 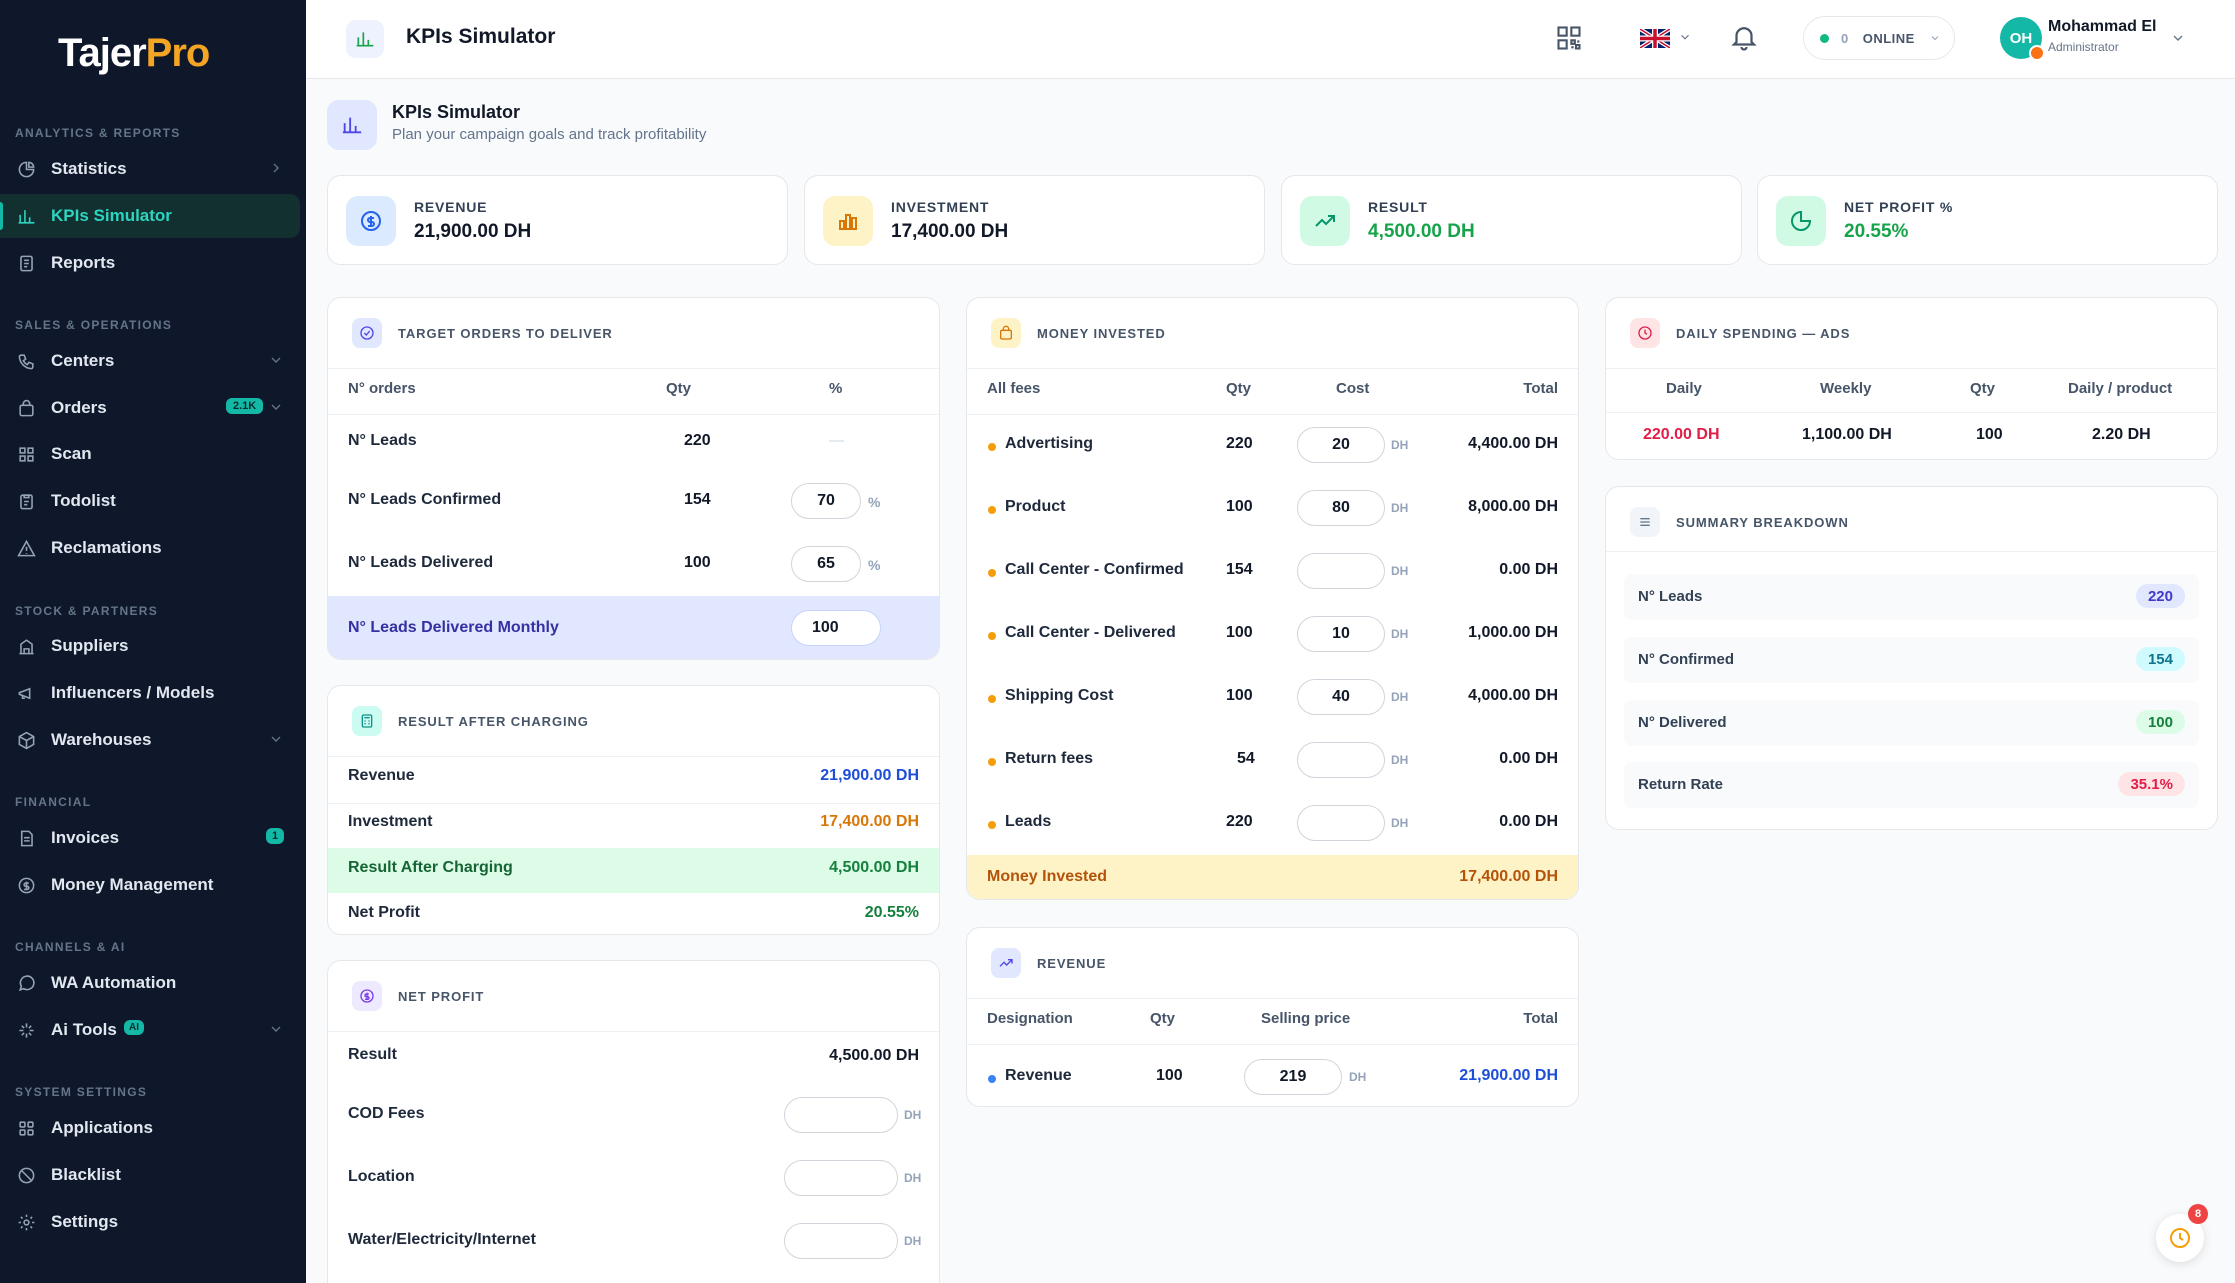 What do you see at coordinates (2182, 1233) in the screenshot?
I see `history-fab-button: 8` at bounding box center [2182, 1233].